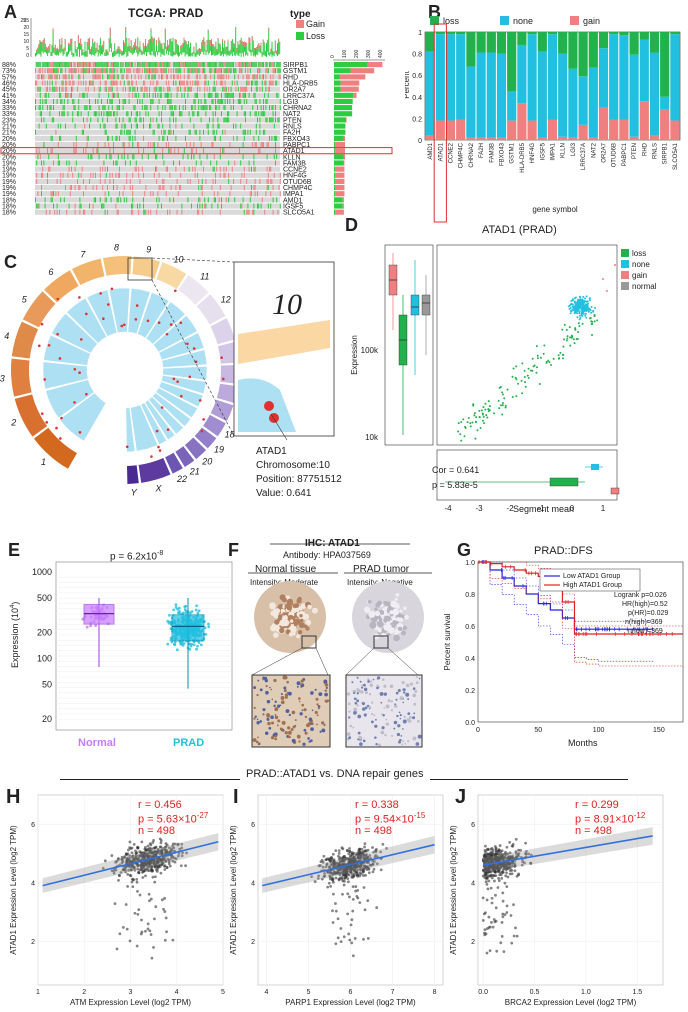 This screenshot has height=1012, width=688. Describe the element at coordinates (300, 83) in the screenshot. I see `row-gene: HLA-DRB5` at that location.